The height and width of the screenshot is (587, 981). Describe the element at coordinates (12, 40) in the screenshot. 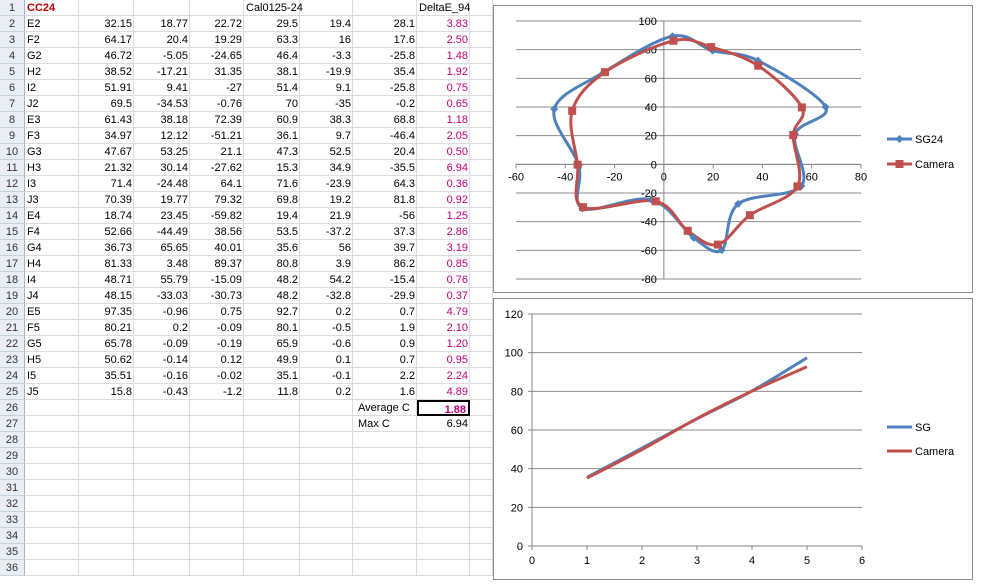

I see `row-header: 3` at that location.